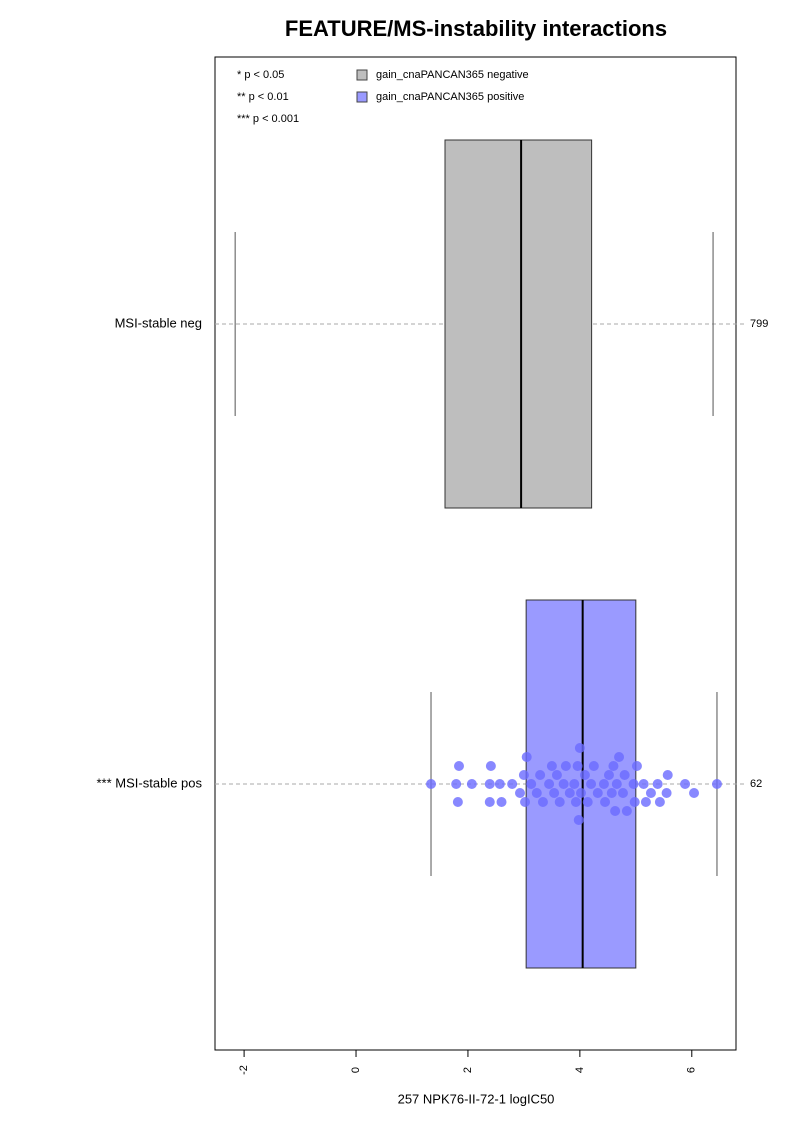 The width and height of the screenshot is (793, 1127). Describe the element at coordinates (580, 1070) in the screenshot. I see `x-tick-label: 4` at that location.